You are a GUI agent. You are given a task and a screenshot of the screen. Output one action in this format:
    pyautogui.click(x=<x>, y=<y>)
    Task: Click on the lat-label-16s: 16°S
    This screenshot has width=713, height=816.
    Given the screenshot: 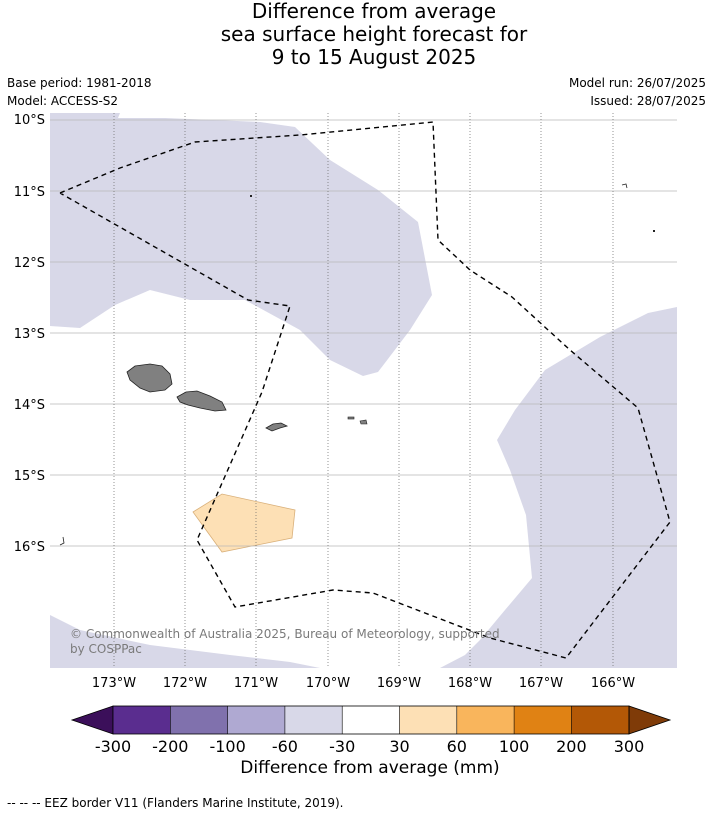 What is the action you would take?
    pyautogui.click(x=29, y=547)
    